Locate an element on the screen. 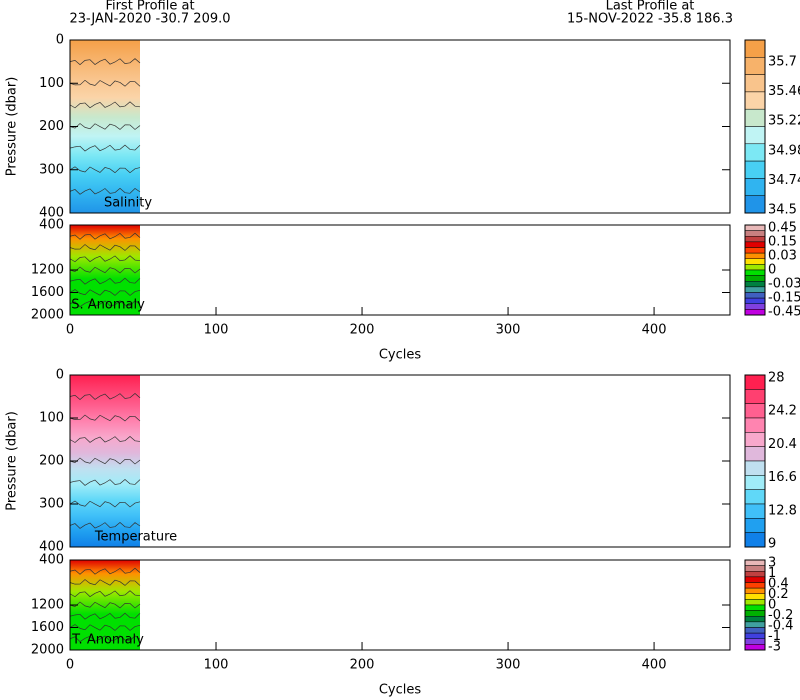  colorbar-label: 9 is located at coordinates (772, 544).